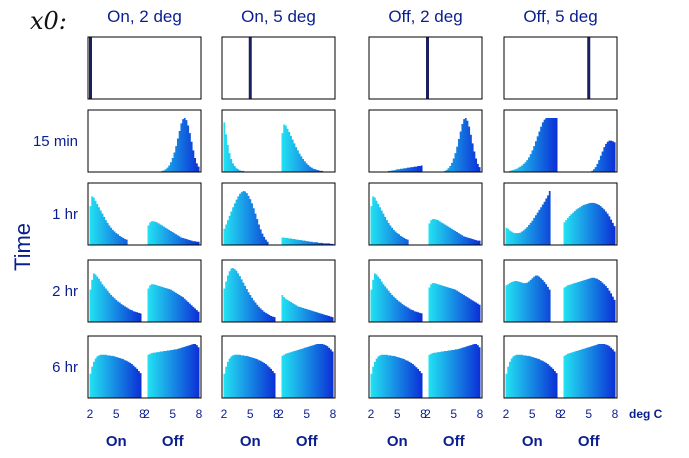 Image resolution: width=689 pixels, height=458 pixels. Describe the element at coordinates (646, 414) in the screenshot. I see `x-unit-label: deg C` at that location.